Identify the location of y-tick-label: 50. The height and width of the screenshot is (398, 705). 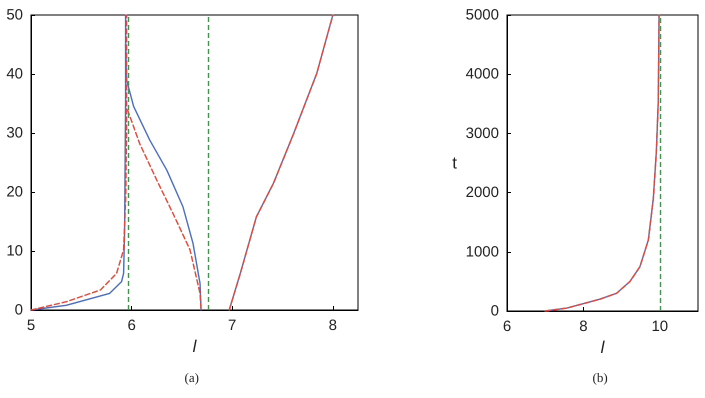
(14, 15).